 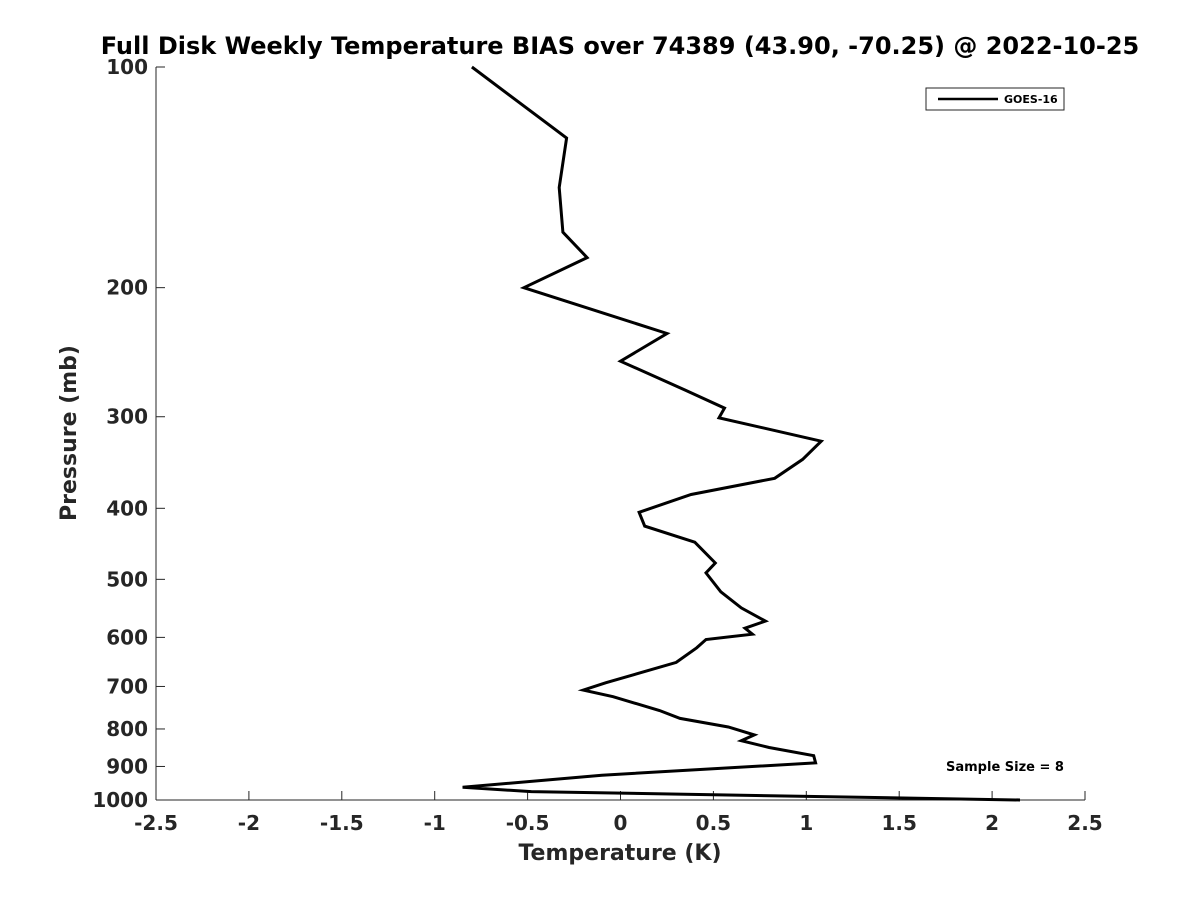 I want to click on legend: GOES-16, so click(x=995, y=99).